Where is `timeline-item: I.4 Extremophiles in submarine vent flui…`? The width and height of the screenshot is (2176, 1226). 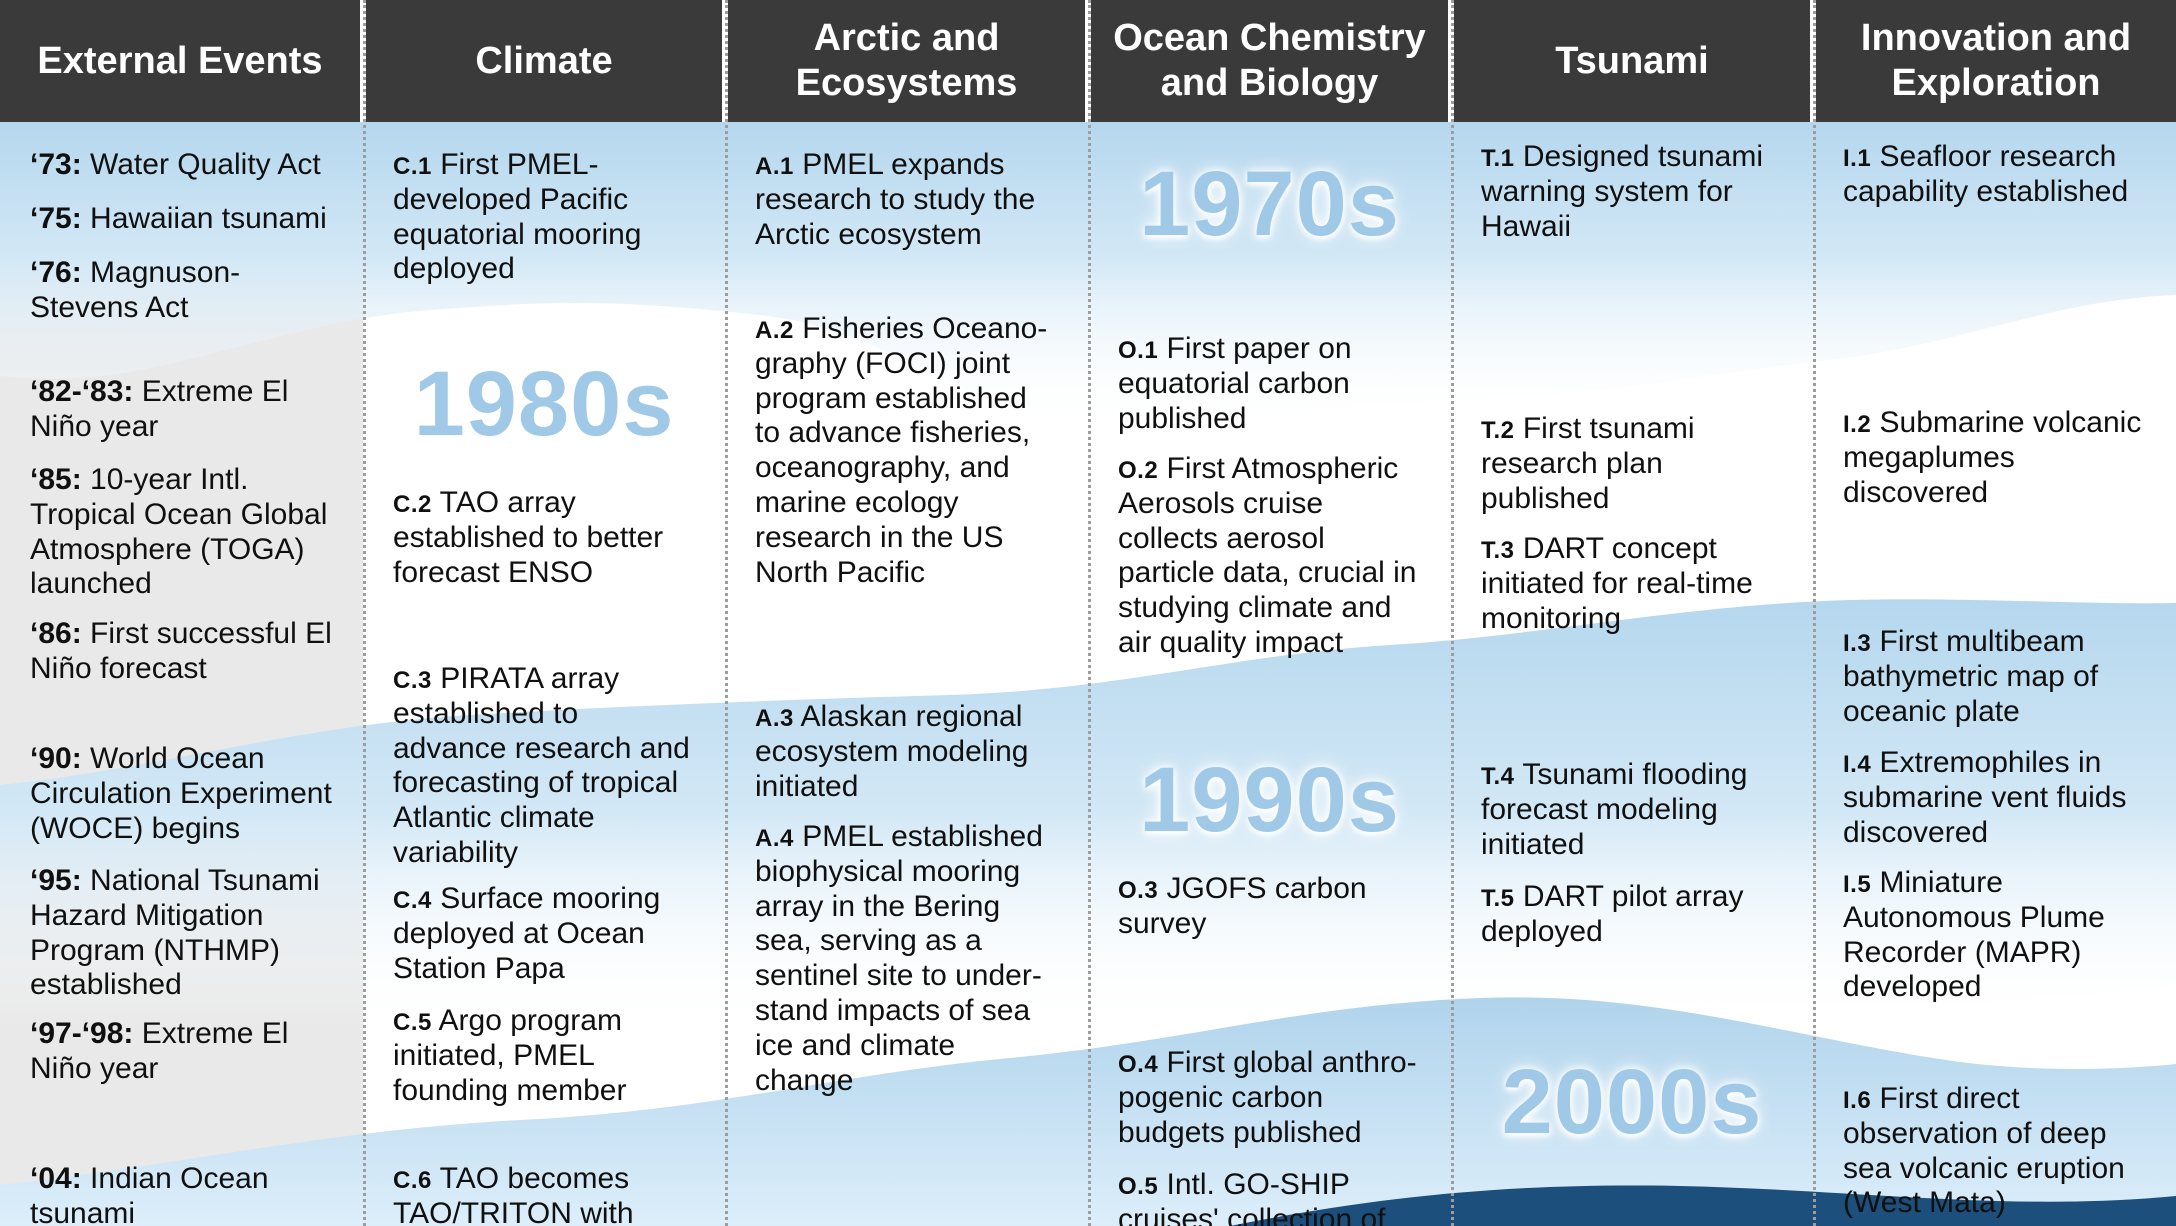
timeline-item: I.4 Extremophiles in submarine vent flui… is located at coordinates (1995, 798).